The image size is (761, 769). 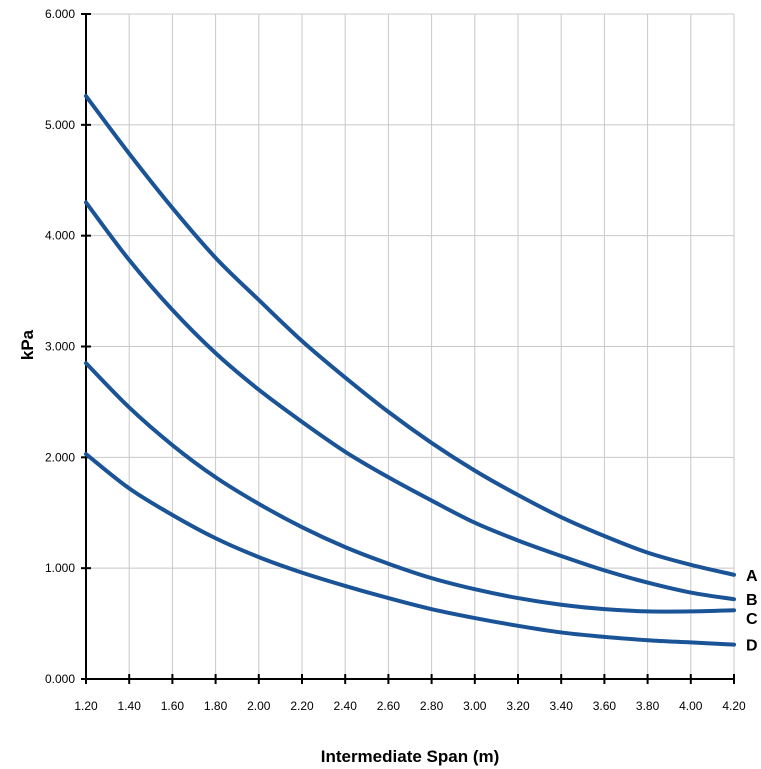 I want to click on x-axis-title: Intermediate Span (m), so click(x=410, y=756).